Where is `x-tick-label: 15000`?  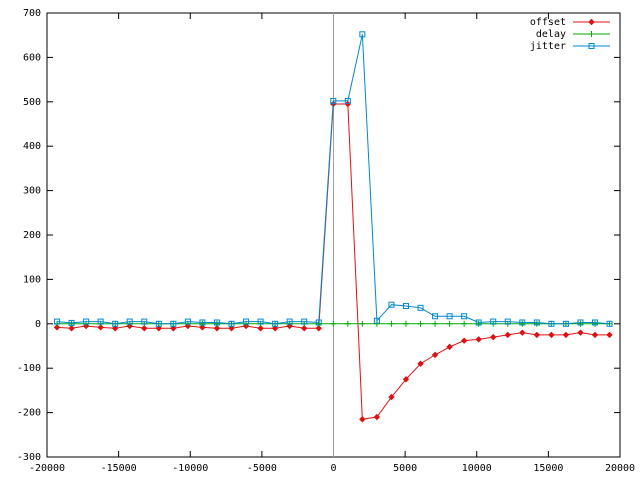 x-tick-label: 15000 is located at coordinates (548, 468).